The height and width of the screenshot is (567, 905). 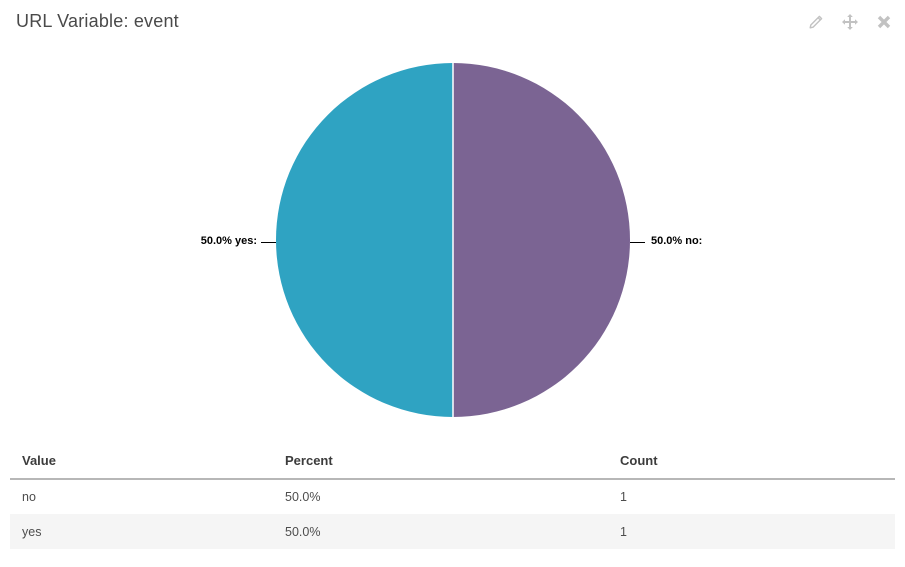 I want to click on table-row: no 50.0% 1, so click(x=452, y=496).